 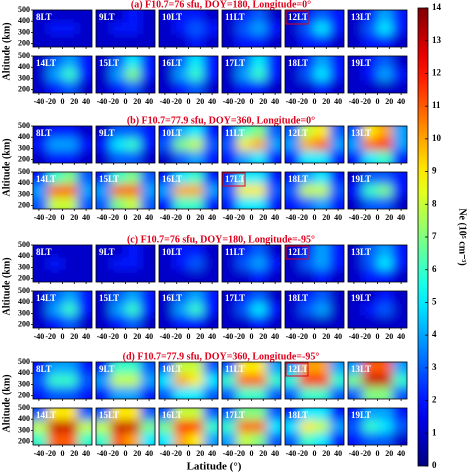 What do you see at coordinates (6, 167) in the screenshot?
I see `y-axis-label: Altitude (km)` at bounding box center [6, 167].